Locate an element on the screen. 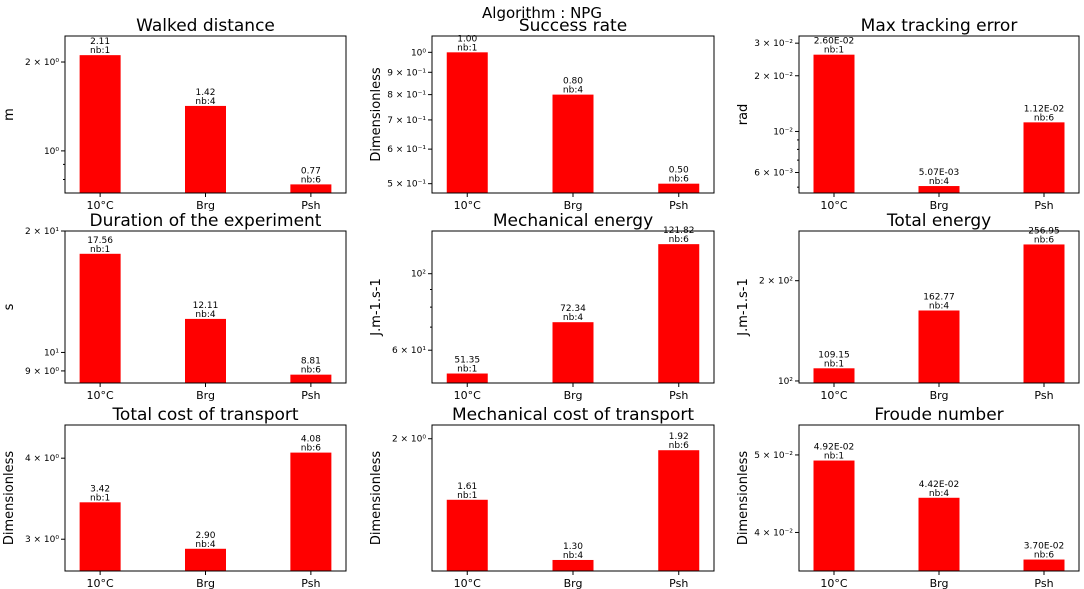 The width and height of the screenshot is (1084, 589). y-tick-label: 6 × 10⁻³ is located at coordinates (773, 174).